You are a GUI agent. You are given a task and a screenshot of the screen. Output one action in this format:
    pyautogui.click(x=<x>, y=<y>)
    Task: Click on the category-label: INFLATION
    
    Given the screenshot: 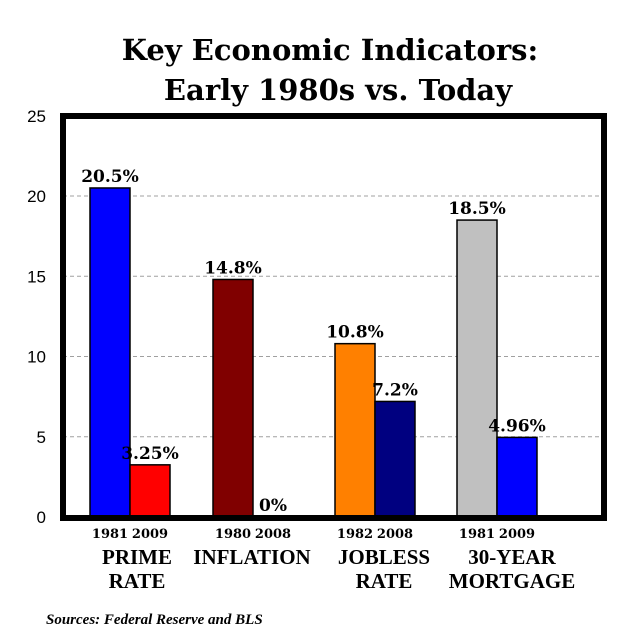 What is the action you would take?
    pyautogui.click(x=251, y=557)
    